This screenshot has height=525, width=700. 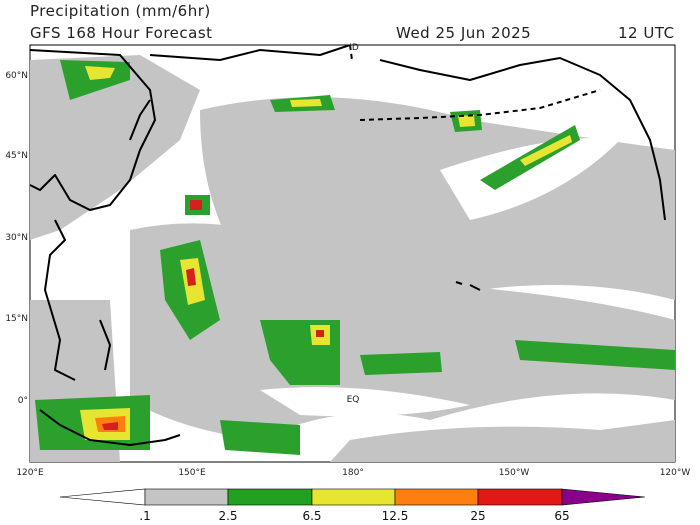 What do you see at coordinates (30, 473) in the screenshot?
I see `lon-label: 120°E` at bounding box center [30, 473].